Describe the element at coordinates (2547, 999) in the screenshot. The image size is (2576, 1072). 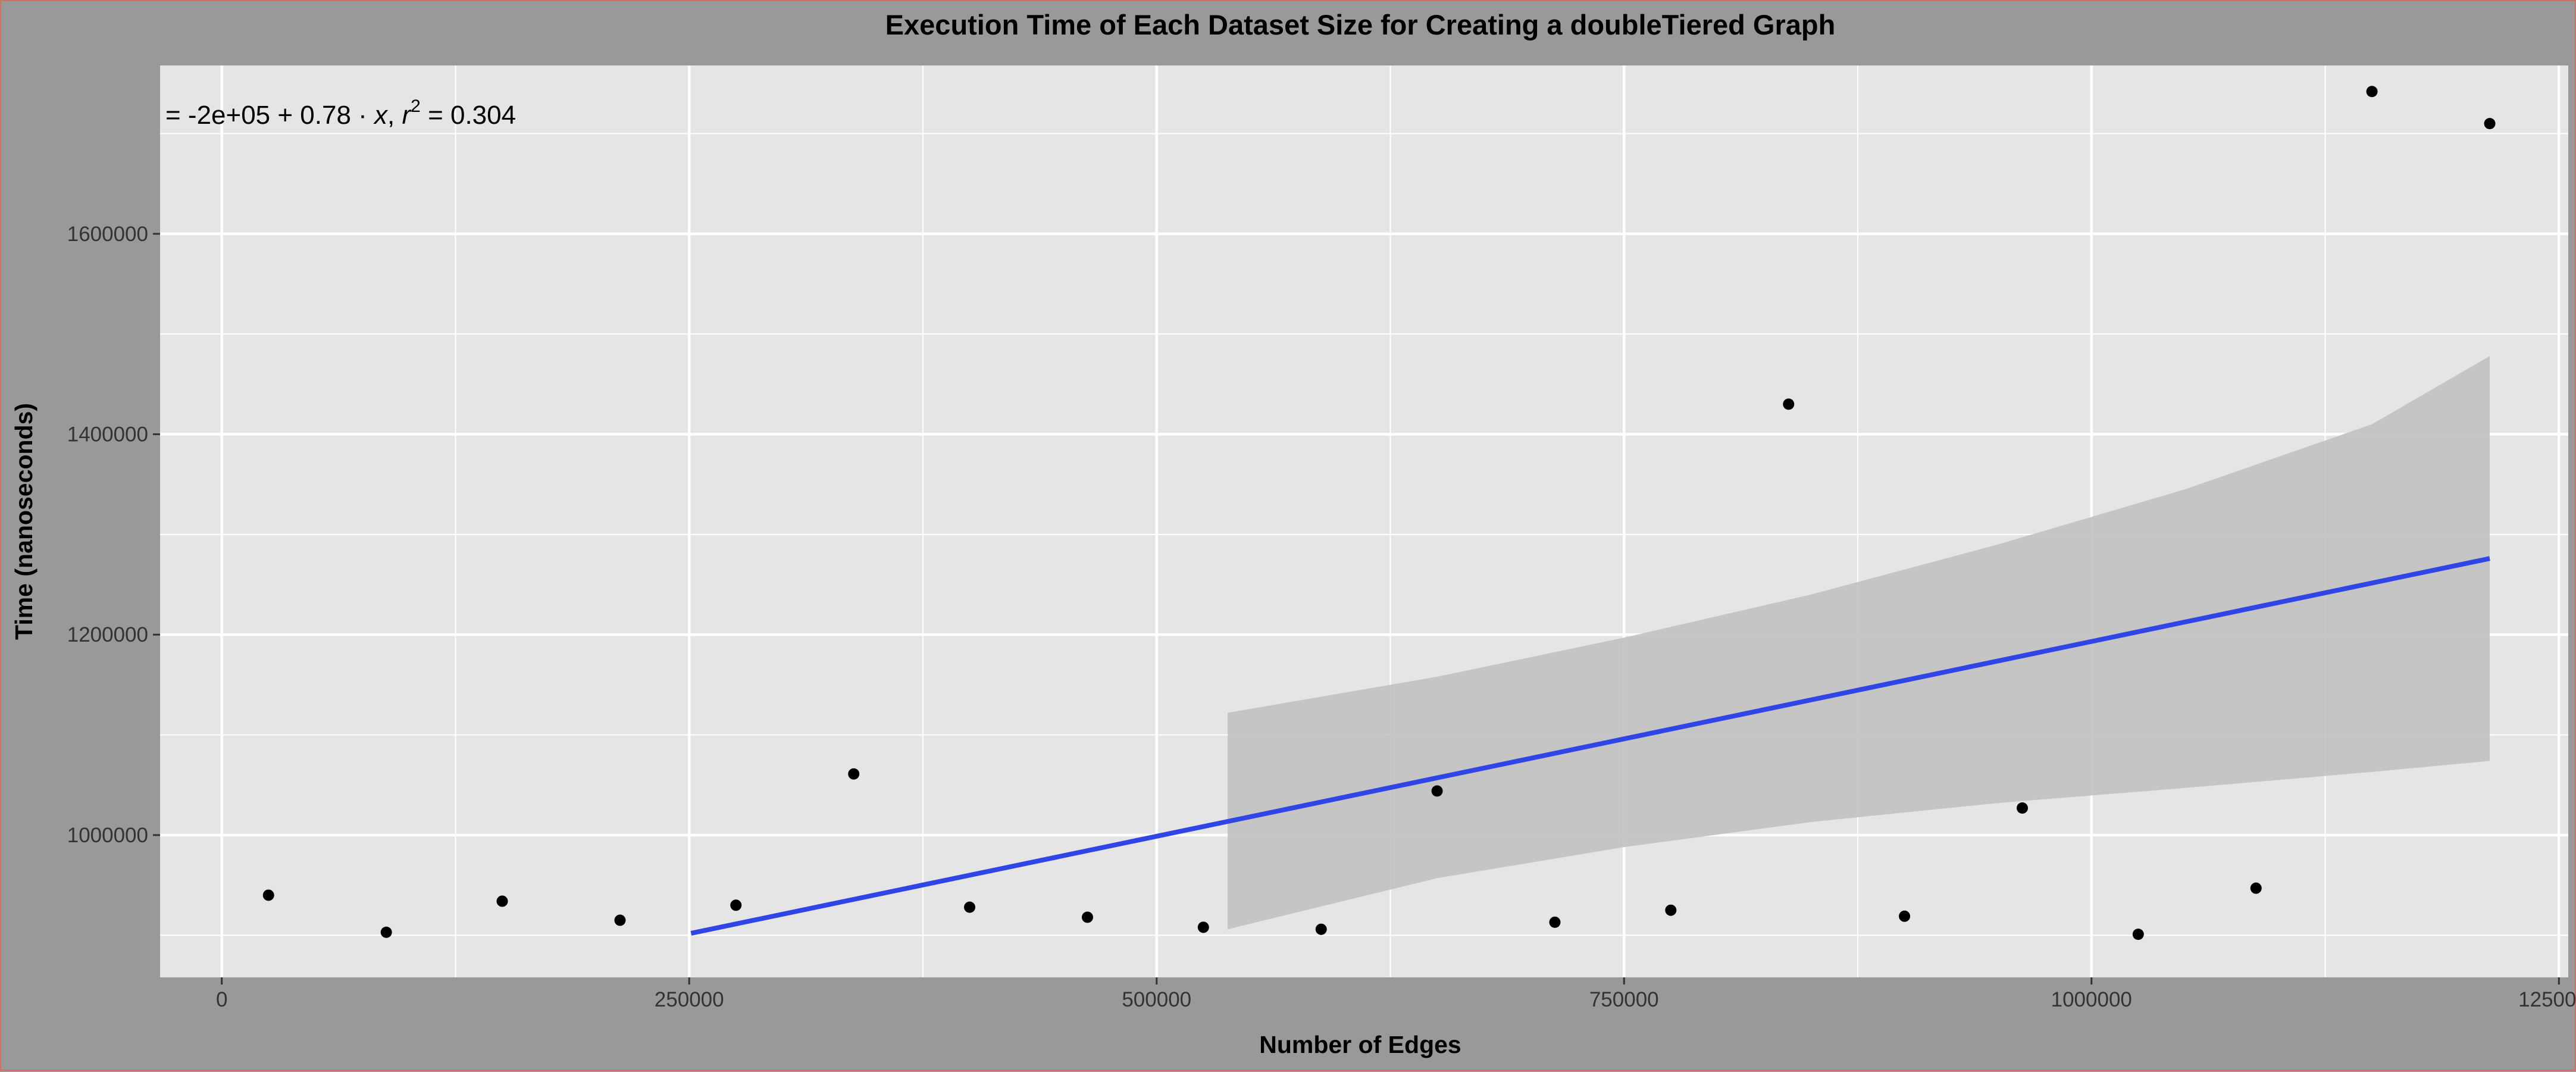
I see `x-tick-label: 1250000` at that location.